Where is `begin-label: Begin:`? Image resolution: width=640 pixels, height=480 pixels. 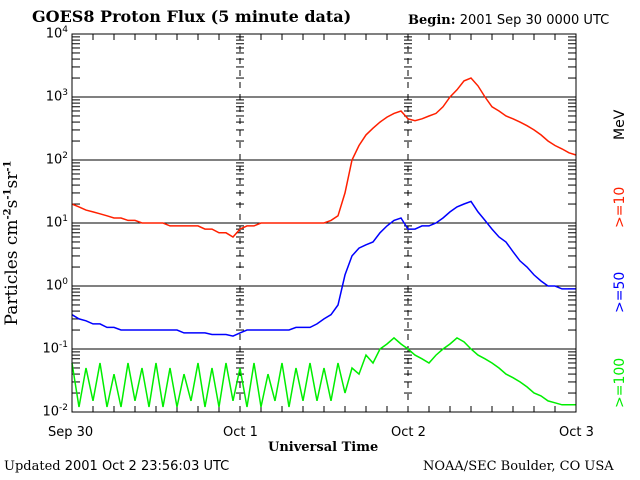
begin-label: Begin: is located at coordinates (432, 20).